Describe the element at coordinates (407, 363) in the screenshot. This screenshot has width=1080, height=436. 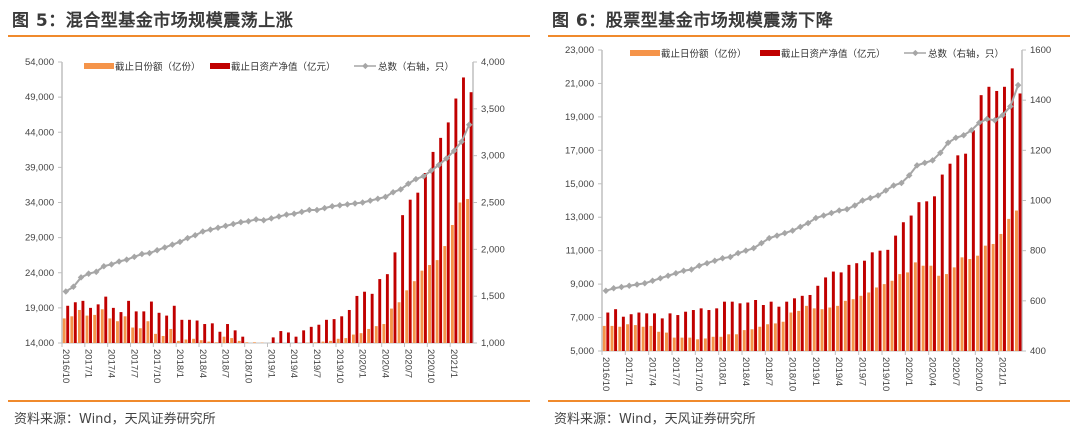
I see `x-tick-label: 2020/7` at that location.